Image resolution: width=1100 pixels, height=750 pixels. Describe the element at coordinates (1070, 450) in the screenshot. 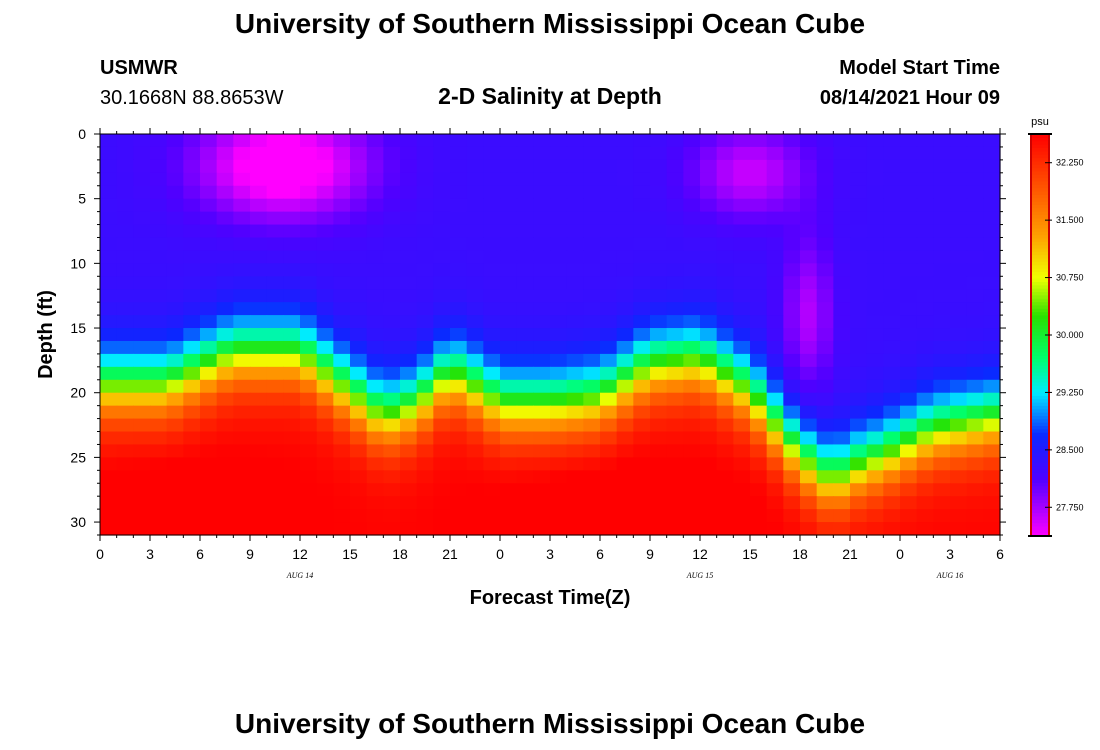

I see `colorbar-tick-label: 28.500` at that location.